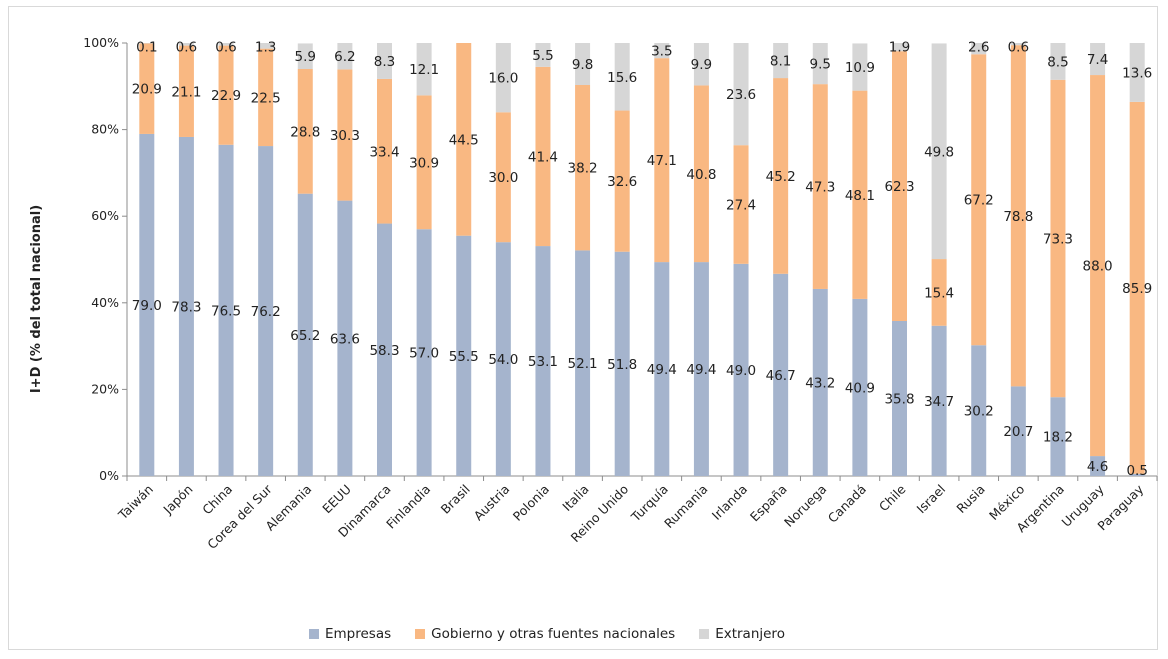 The width and height of the screenshot is (1168, 659). What do you see at coordinates (464, 140) in the screenshot?
I see `data-label-gobierno: 44.5` at bounding box center [464, 140].